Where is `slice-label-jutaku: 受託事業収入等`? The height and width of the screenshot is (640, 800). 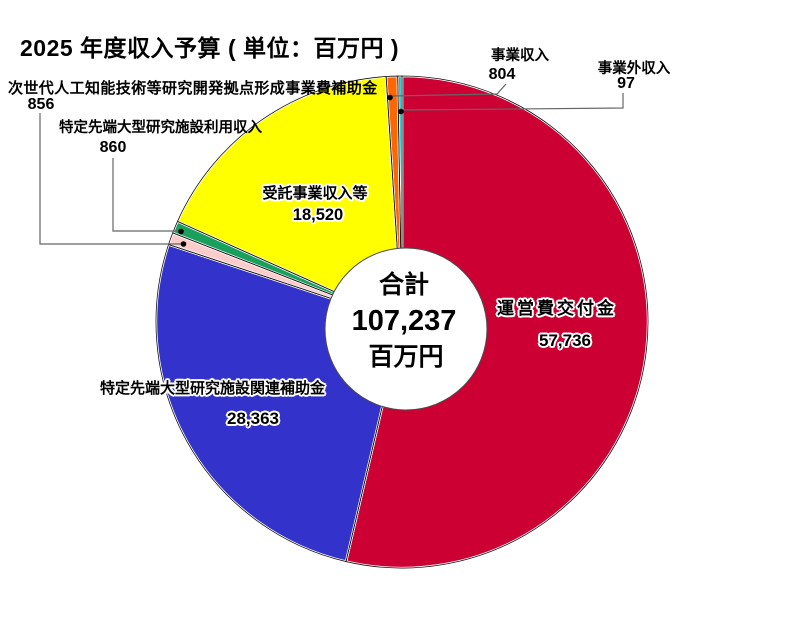
slice-label-jutaku: 受託事業収入等 is located at coordinates (315, 193).